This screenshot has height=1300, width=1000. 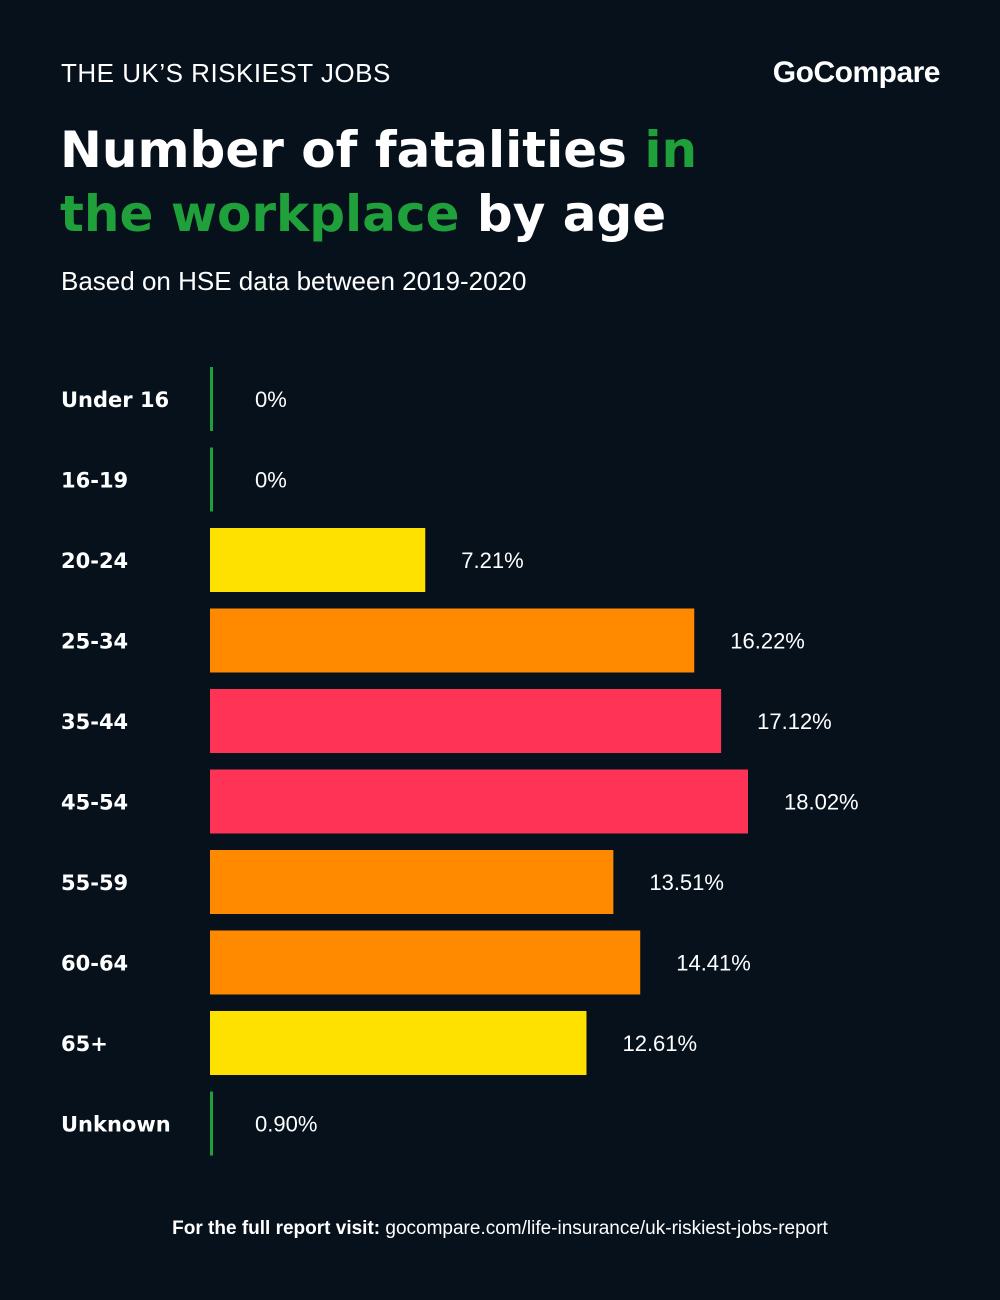 I want to click on category-label-16-19: 16-19, so click(x=94, y=481).